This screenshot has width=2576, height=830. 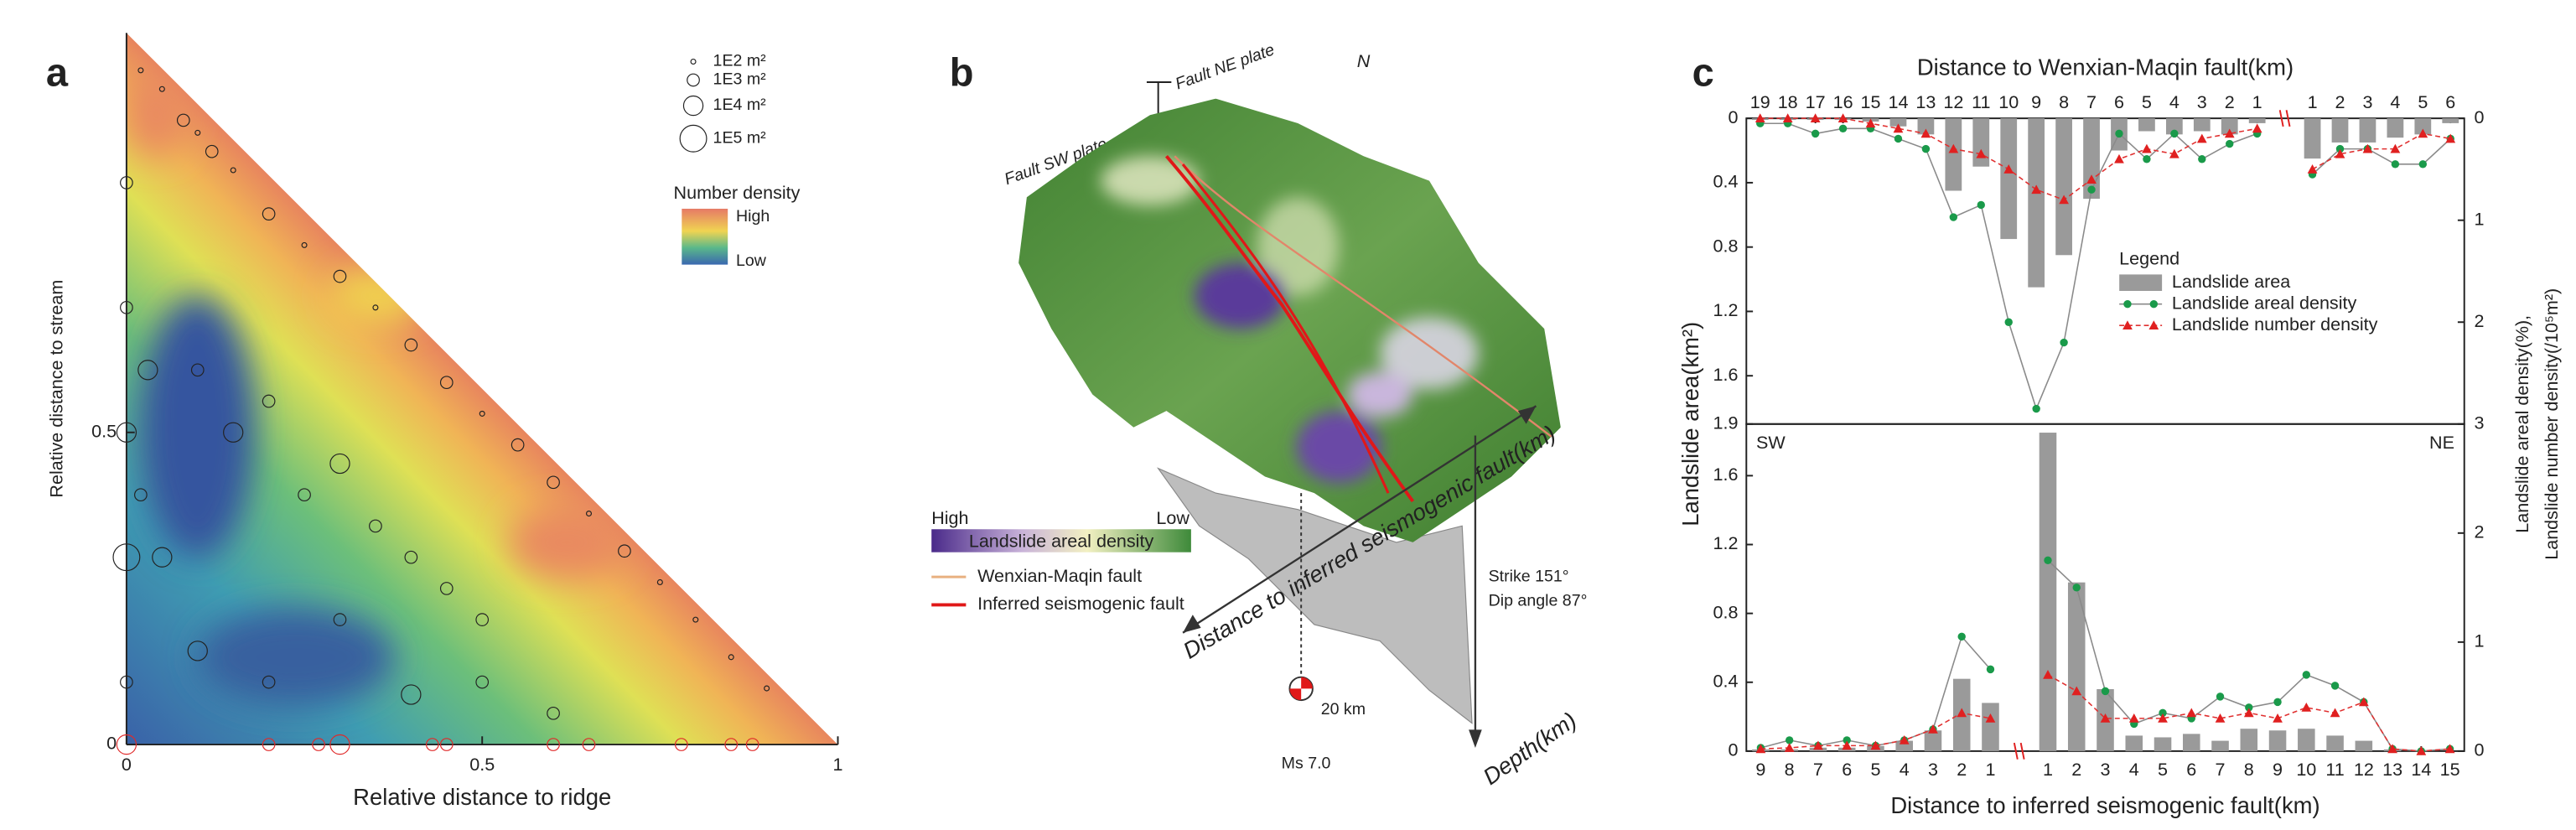 I want to click on legend-label: Landslide number density, so click(x=2275, y=324).